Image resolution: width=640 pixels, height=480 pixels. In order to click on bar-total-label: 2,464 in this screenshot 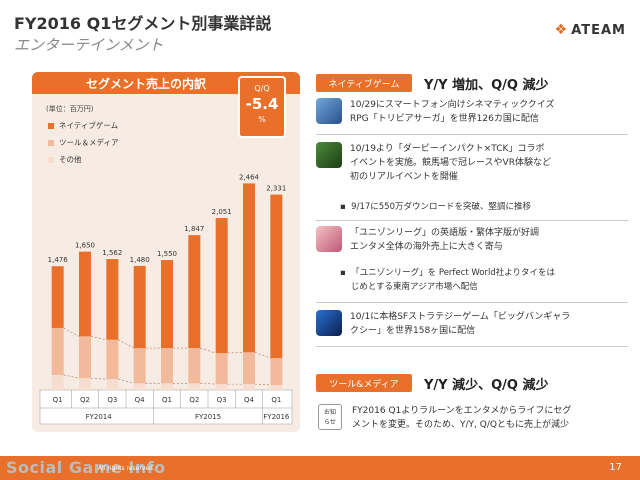, I will do `click(249, 177)`.